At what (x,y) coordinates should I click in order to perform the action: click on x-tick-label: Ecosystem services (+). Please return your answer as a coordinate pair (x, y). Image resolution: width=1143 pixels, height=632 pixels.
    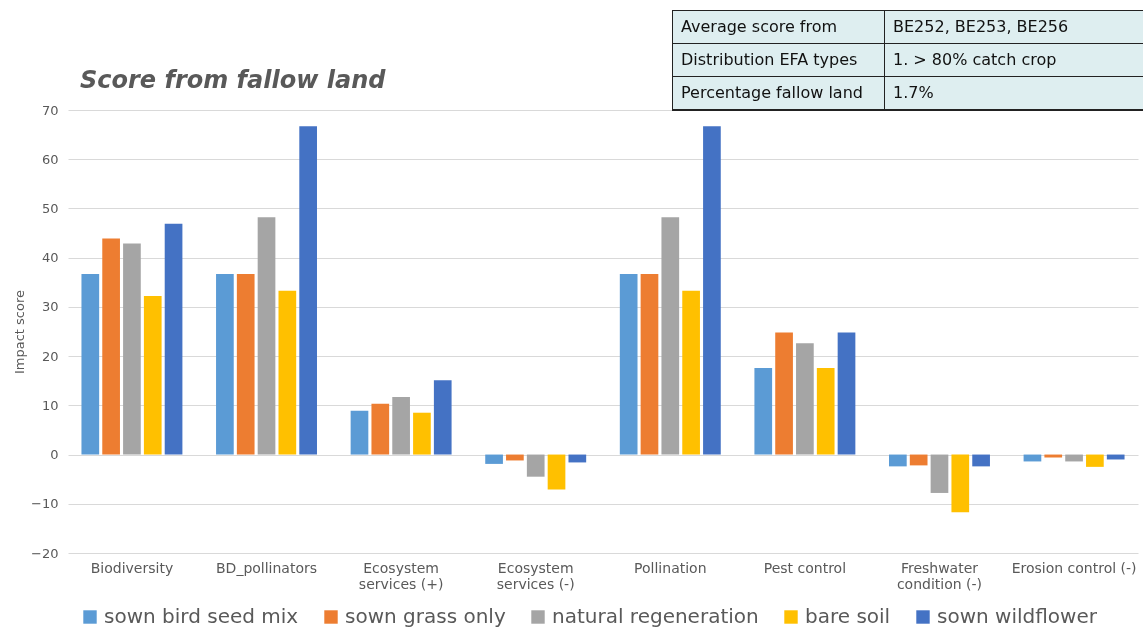
    Looking at the image, I should click on (401, 575).